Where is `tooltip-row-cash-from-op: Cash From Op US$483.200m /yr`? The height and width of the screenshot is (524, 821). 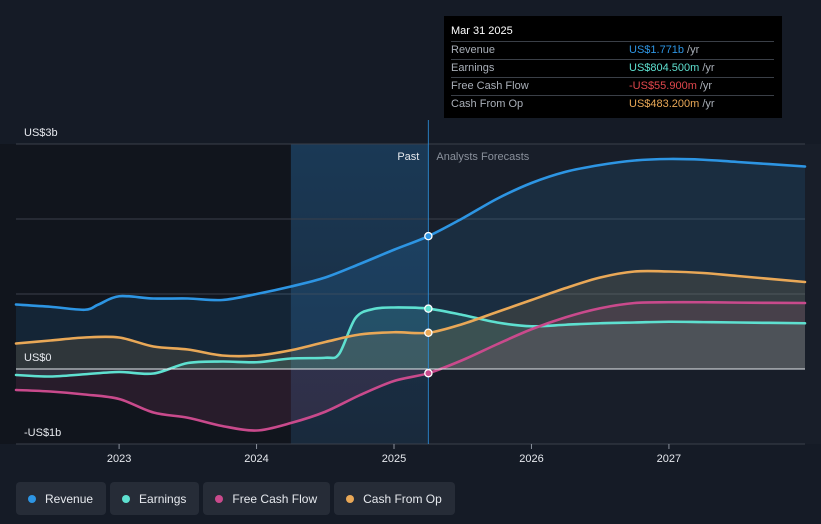 tooltip-row-cash-from-op: Cash From Op US$483.200m /yr is located at coordinates (612, 104).